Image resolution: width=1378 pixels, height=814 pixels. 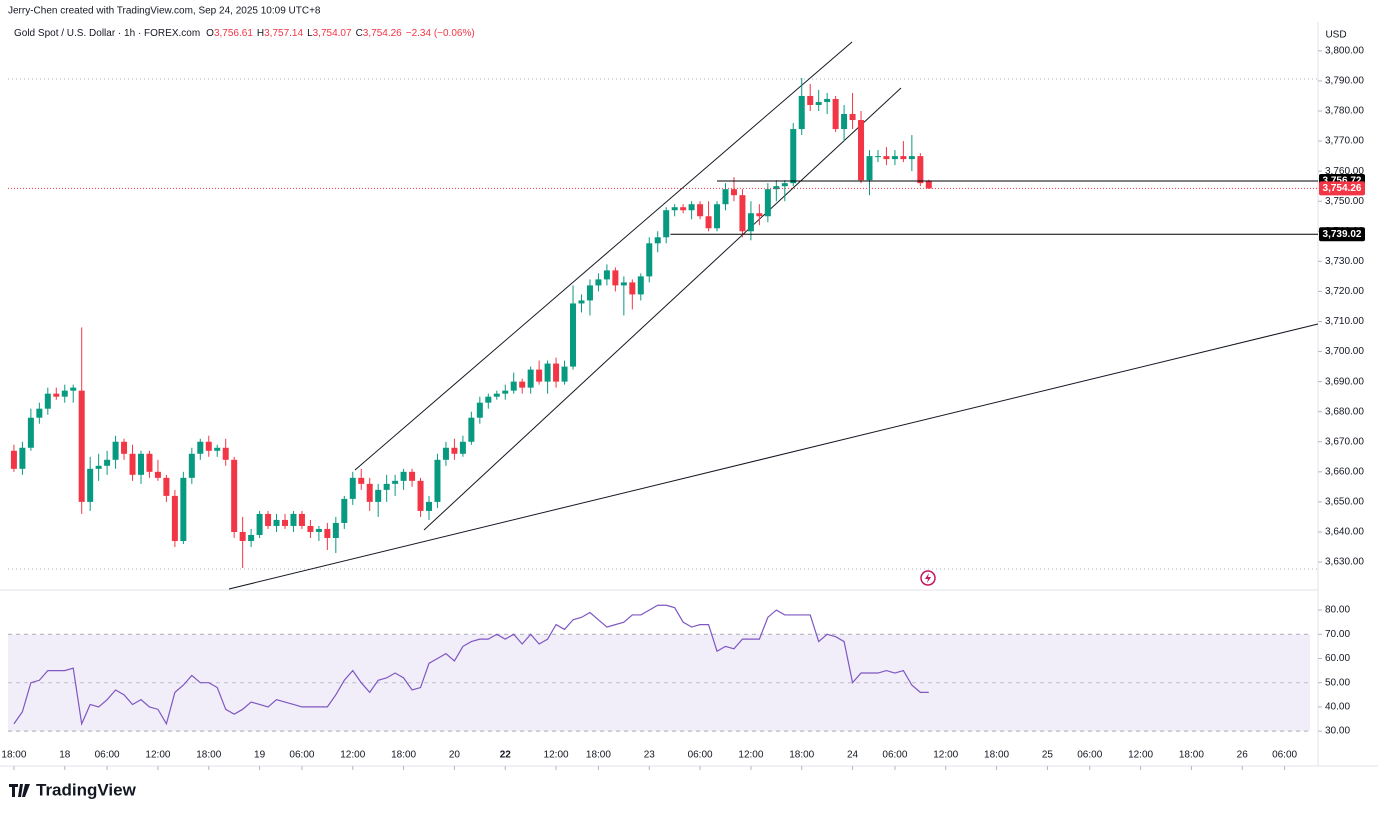 I want to click on y-tick-label: 3,770.00, so click(x=1344, y=141).